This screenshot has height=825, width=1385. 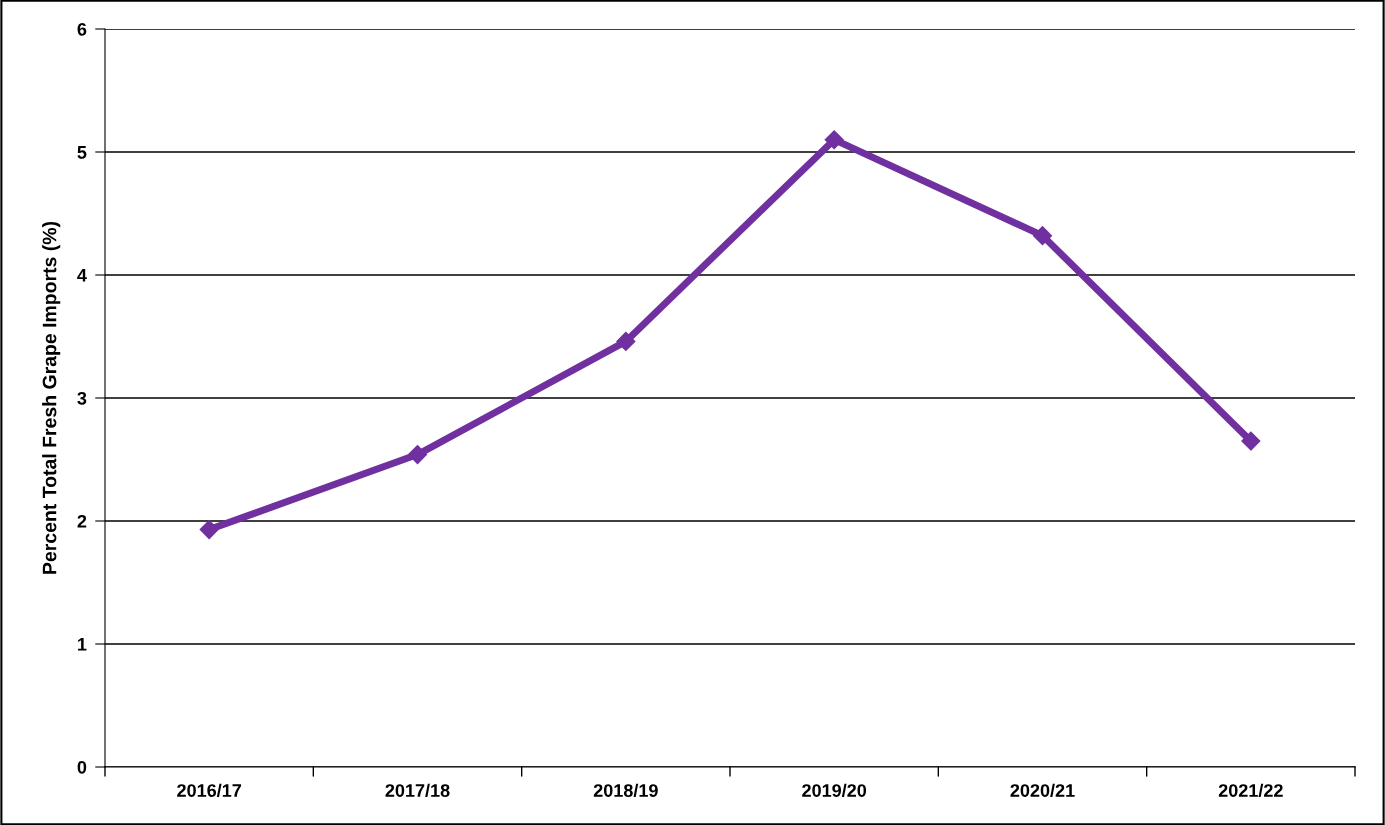 What do you see at coordinates (82, 521) in the screenshot?
I see `y-tick-label: 2` at bounding box center [82, 521].